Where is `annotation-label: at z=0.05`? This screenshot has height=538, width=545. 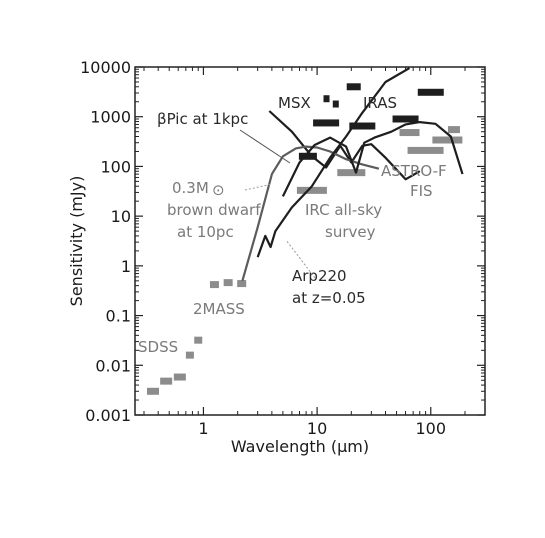 annotation-label: at z=0.05 is located at coordinates (329, 298).